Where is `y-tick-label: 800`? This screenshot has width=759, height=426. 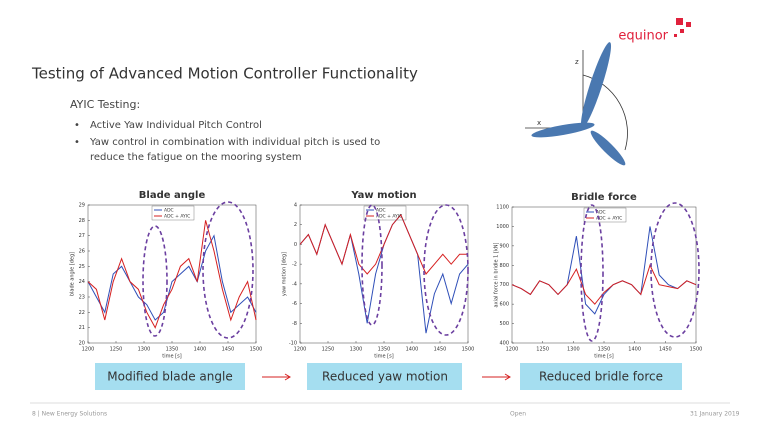 y-tick-label: 800 is located at coordinates (504, 266).